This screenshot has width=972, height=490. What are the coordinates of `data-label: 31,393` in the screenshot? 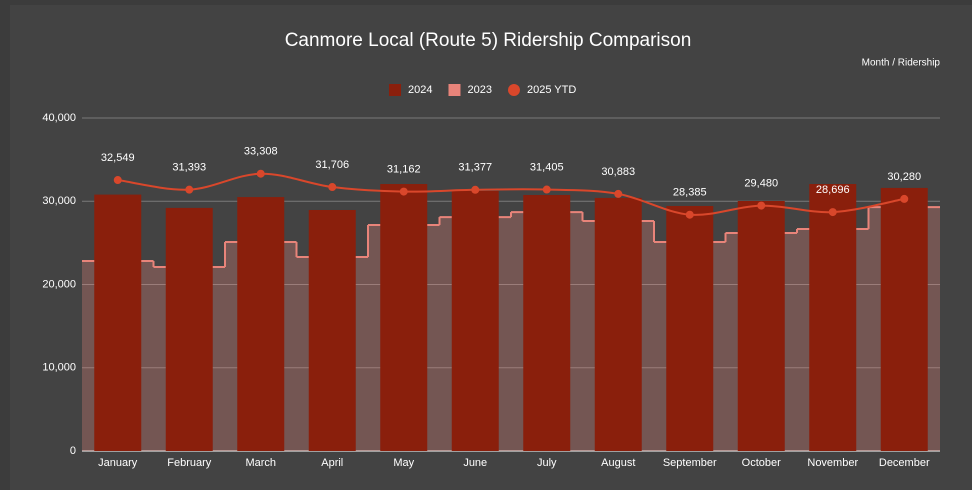 It's located at (189, 168).